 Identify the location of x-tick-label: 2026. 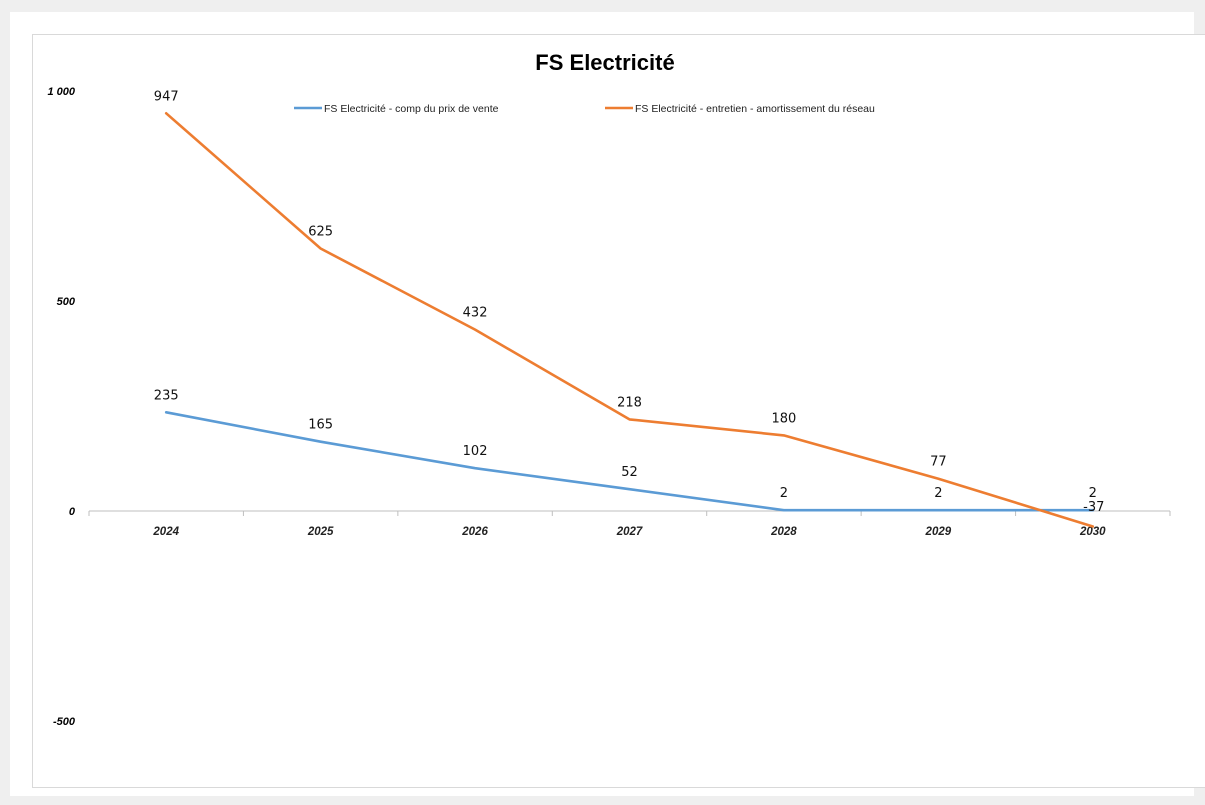
(474, 532).